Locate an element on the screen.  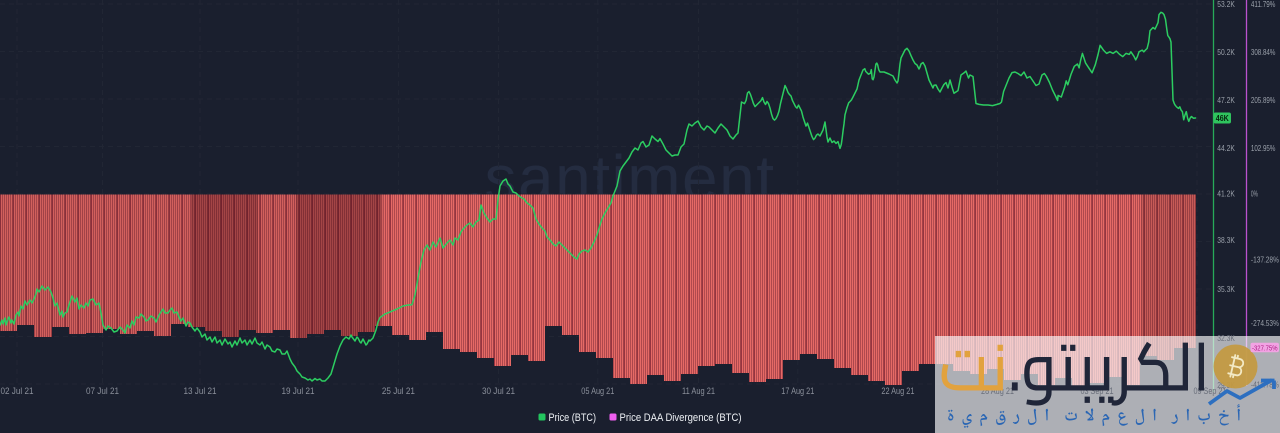
svg-text: 46K is located at coordinates (1222, 118).